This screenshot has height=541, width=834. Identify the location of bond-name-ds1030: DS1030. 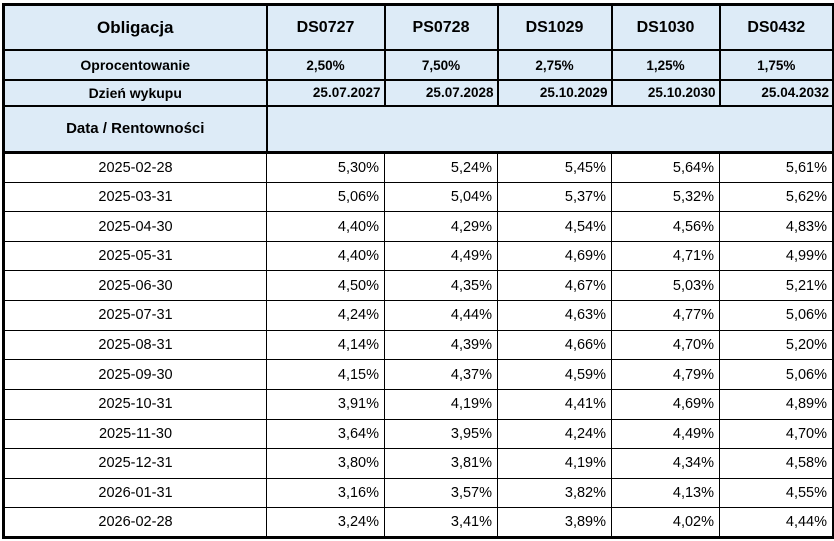
(665, 27).